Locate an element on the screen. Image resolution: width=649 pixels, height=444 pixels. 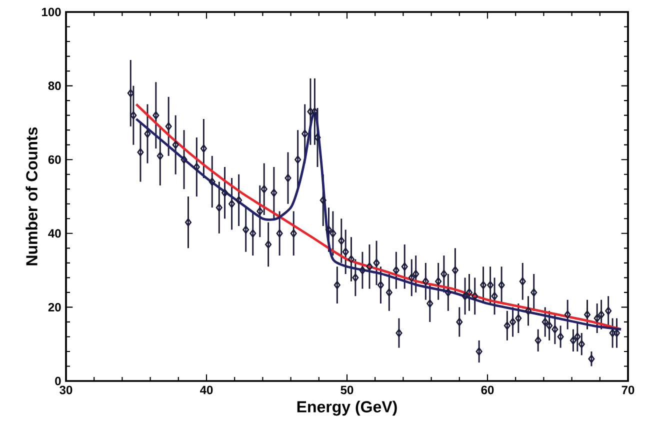
y-tick-label: 0 is located at coordinates (58, 381).